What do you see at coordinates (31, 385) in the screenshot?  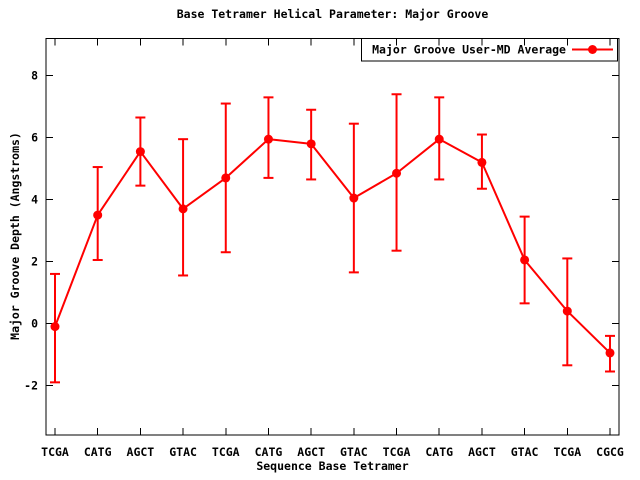 I see `y-tick-label: -2` at bounding box center [31, 385].